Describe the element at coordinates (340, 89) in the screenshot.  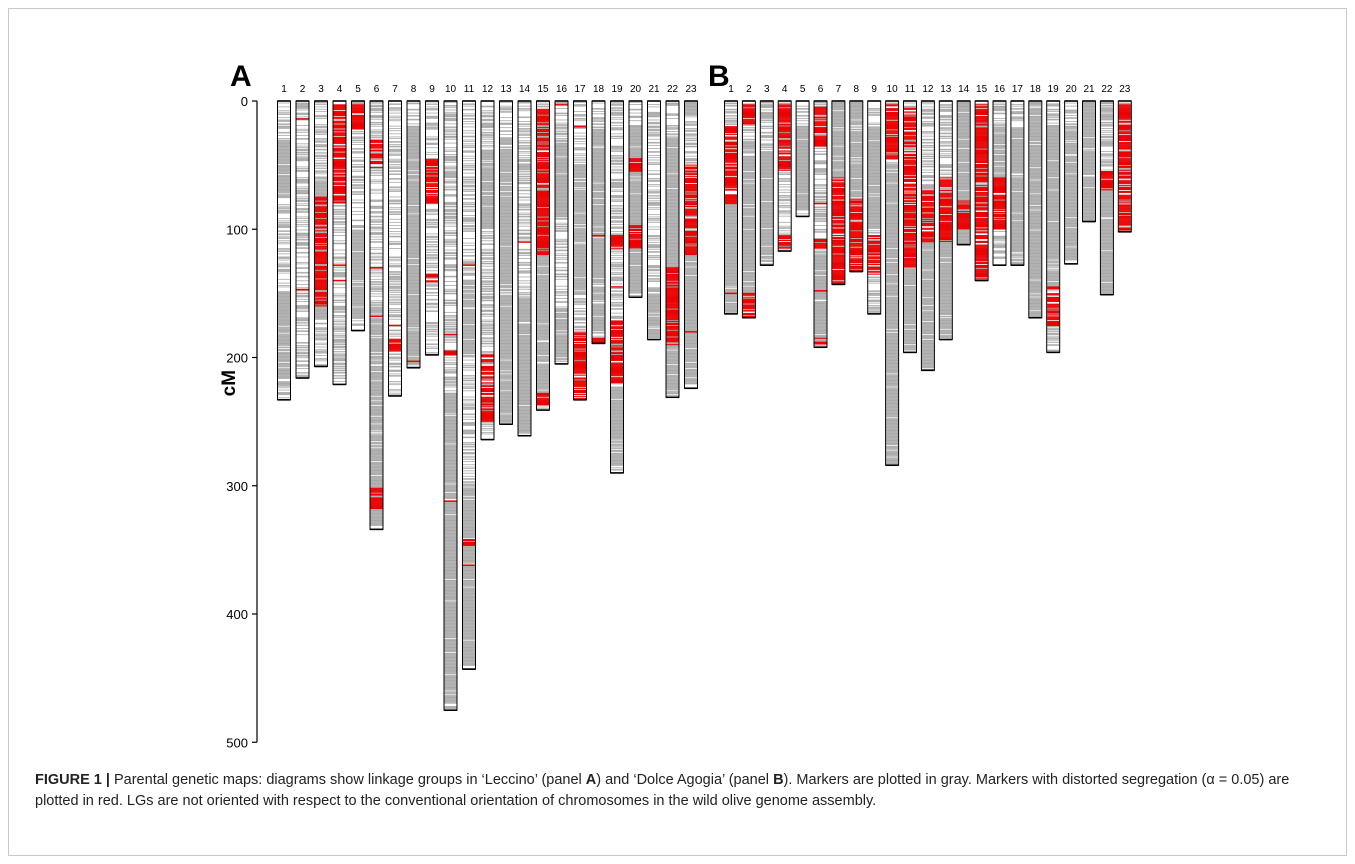
I see `lg-number: 4` at that location.